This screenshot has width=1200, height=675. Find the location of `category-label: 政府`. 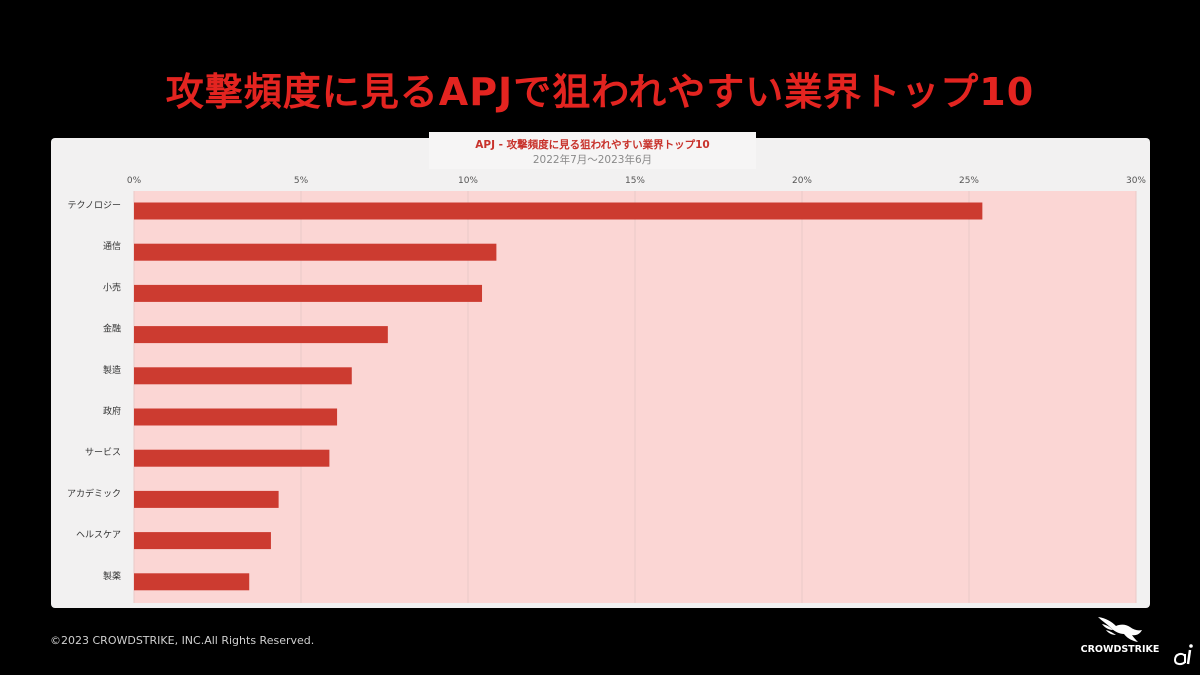

category-label: 政府 is located at coordinates (112, 411).